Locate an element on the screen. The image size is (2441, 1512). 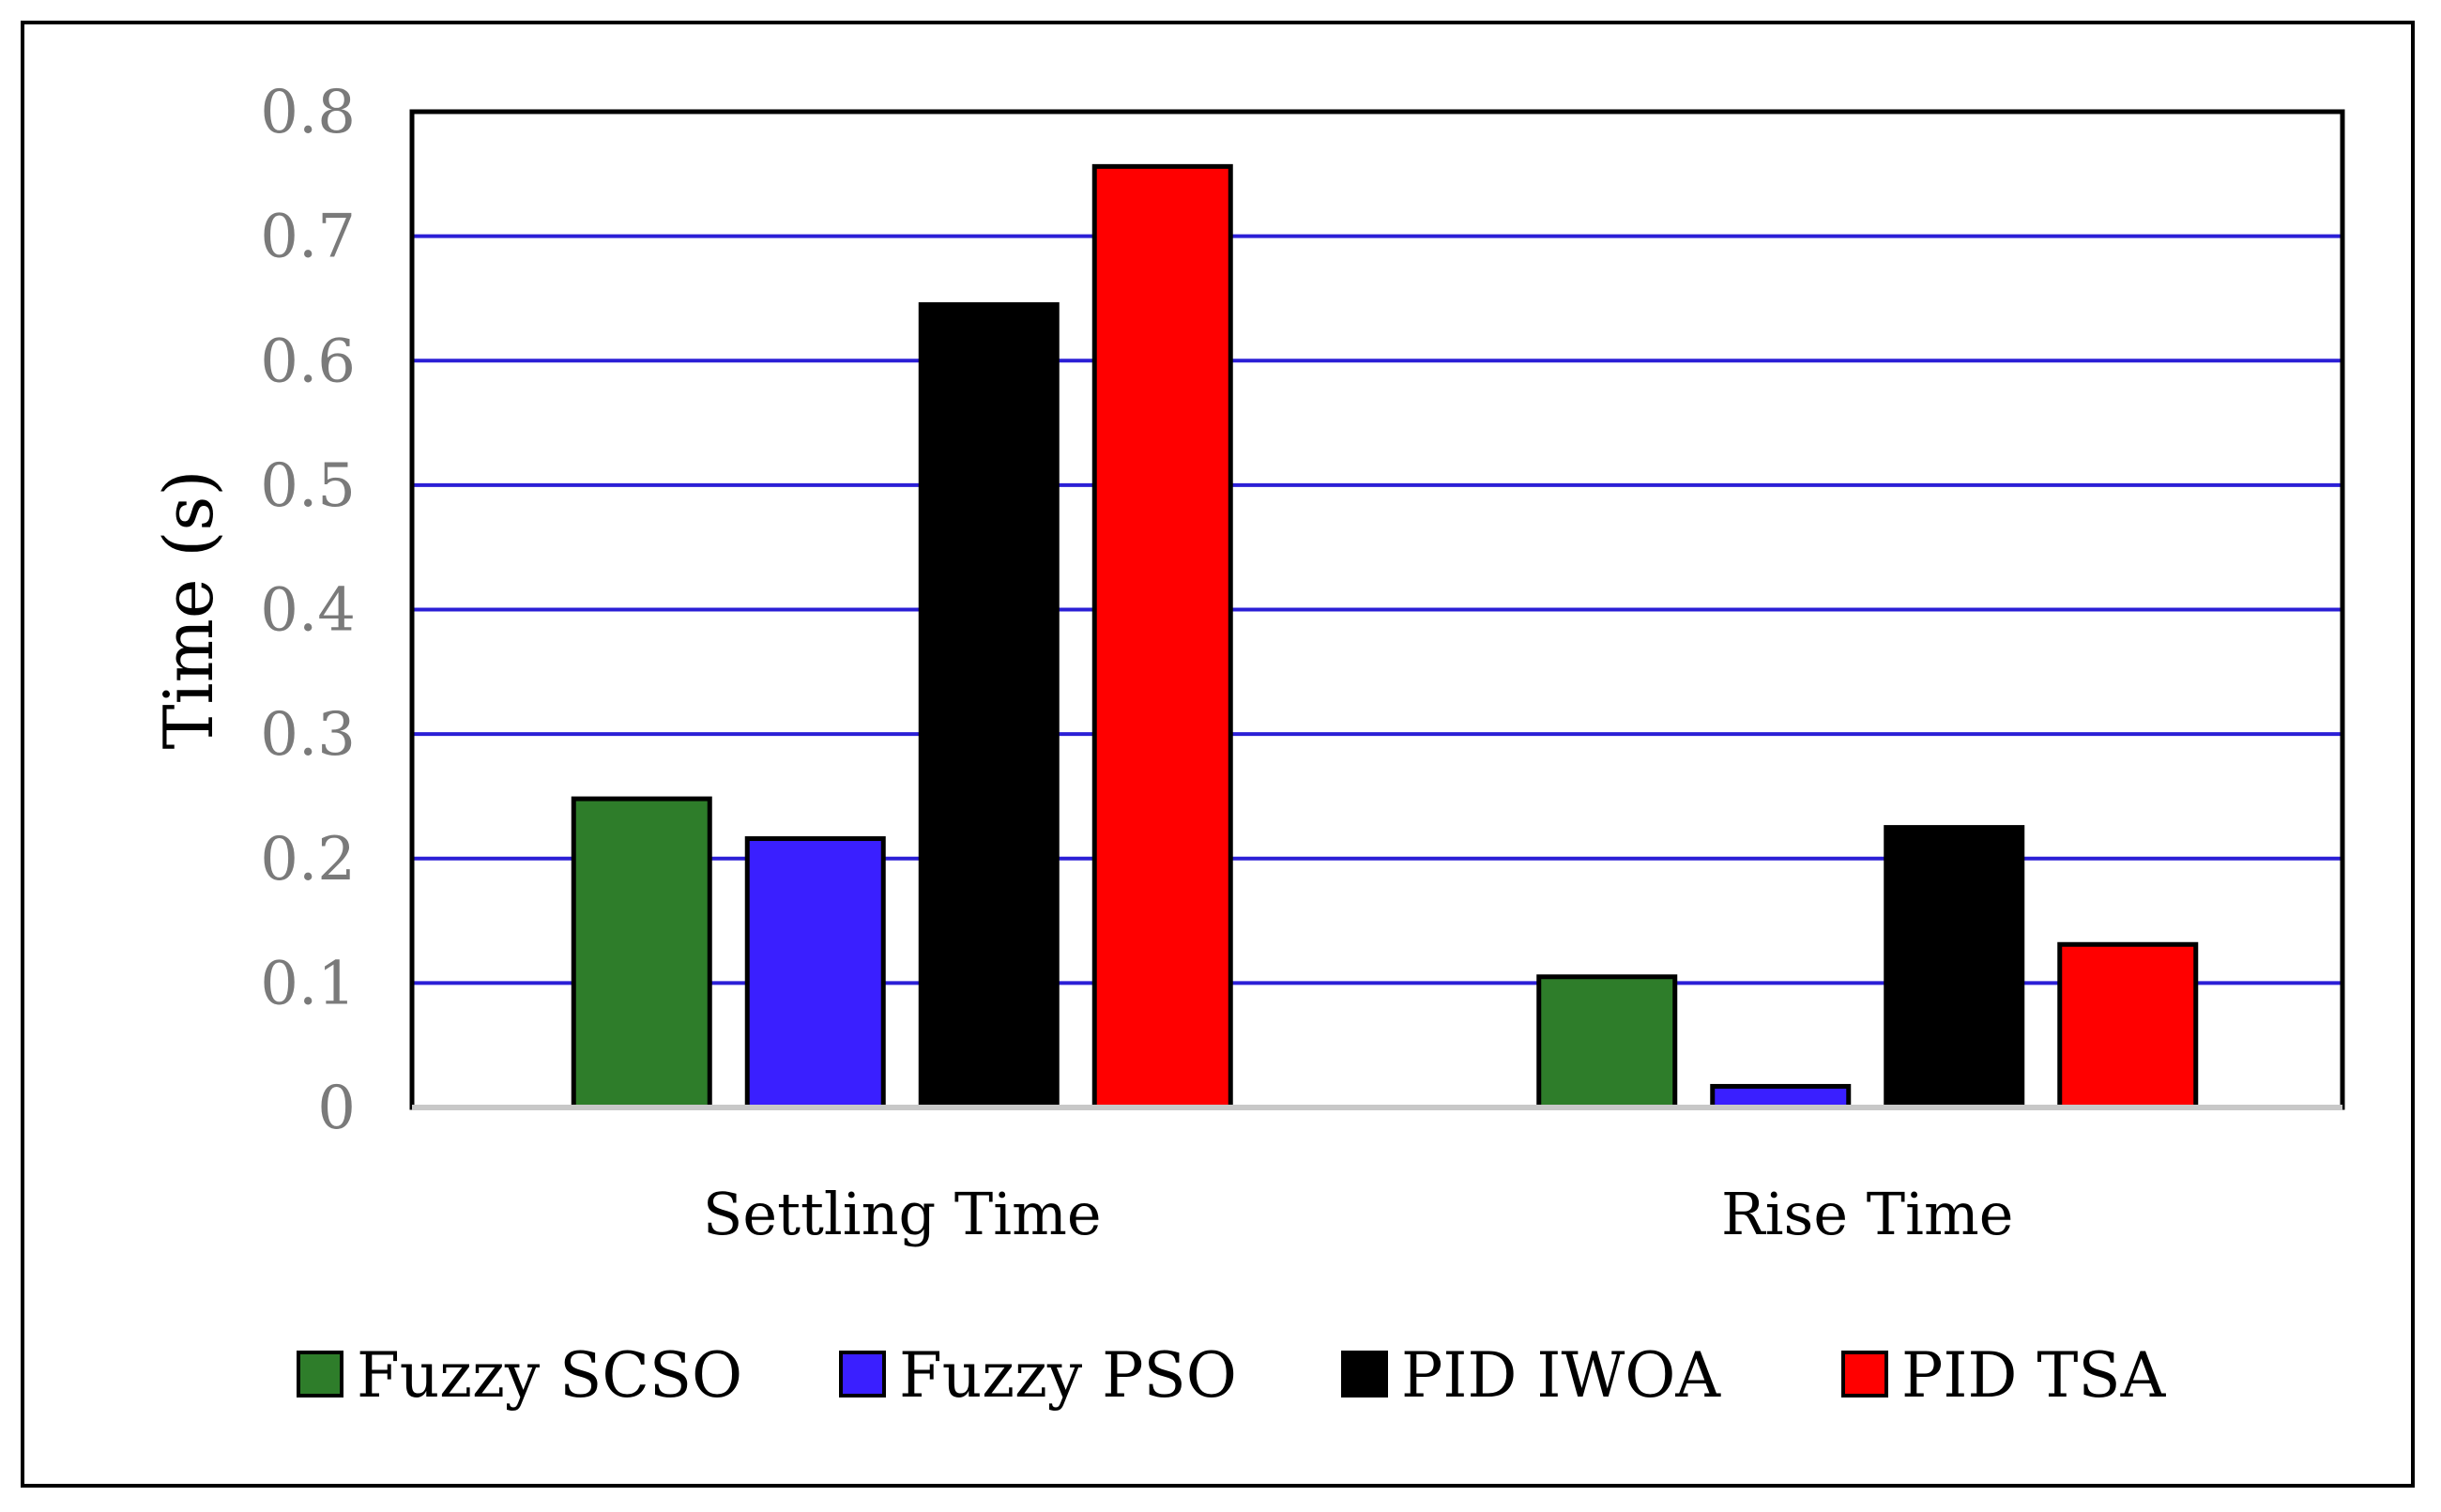
legend: Fuzzy SCSO Fuzzy PSO PID IWOA PID TSA is located at coordinates (1232, 1375).